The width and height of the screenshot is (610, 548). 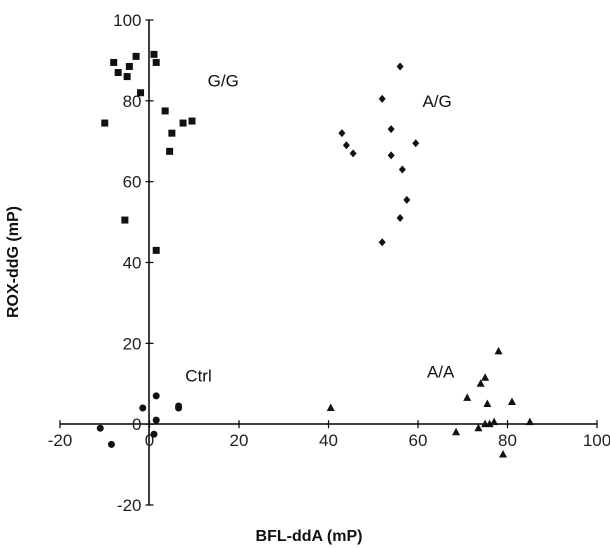 I want to click on y-tick-labels: -20 0 20 40 60 80 100, so click(x=127, y=263).